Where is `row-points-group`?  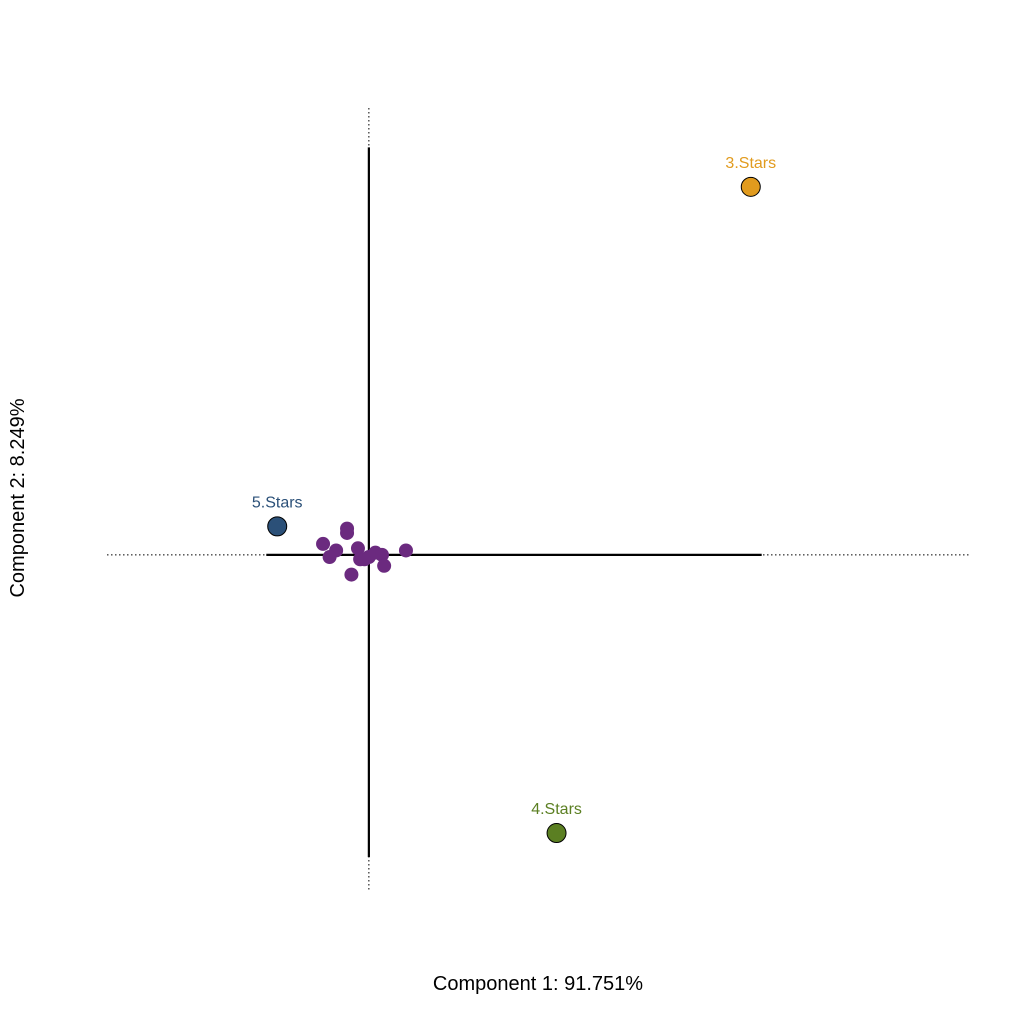
row-points-group is located at coordinates (364, 551).